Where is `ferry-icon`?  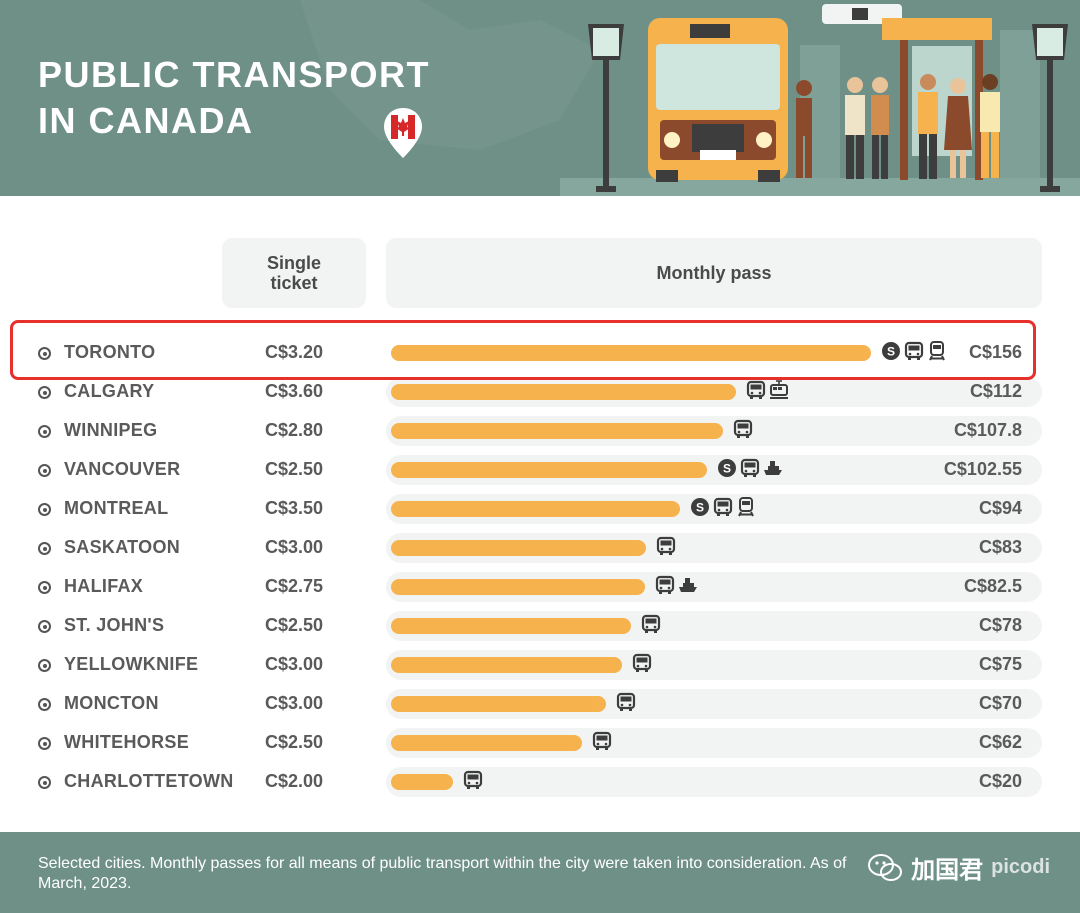
ferry-icon is located at coordinates (688, 587).